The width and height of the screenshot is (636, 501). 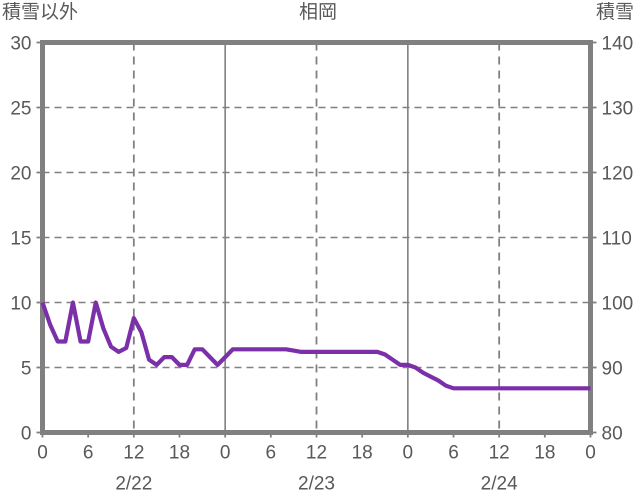 I want to click on left-tick-label: 30, so click(x=20, y=44).